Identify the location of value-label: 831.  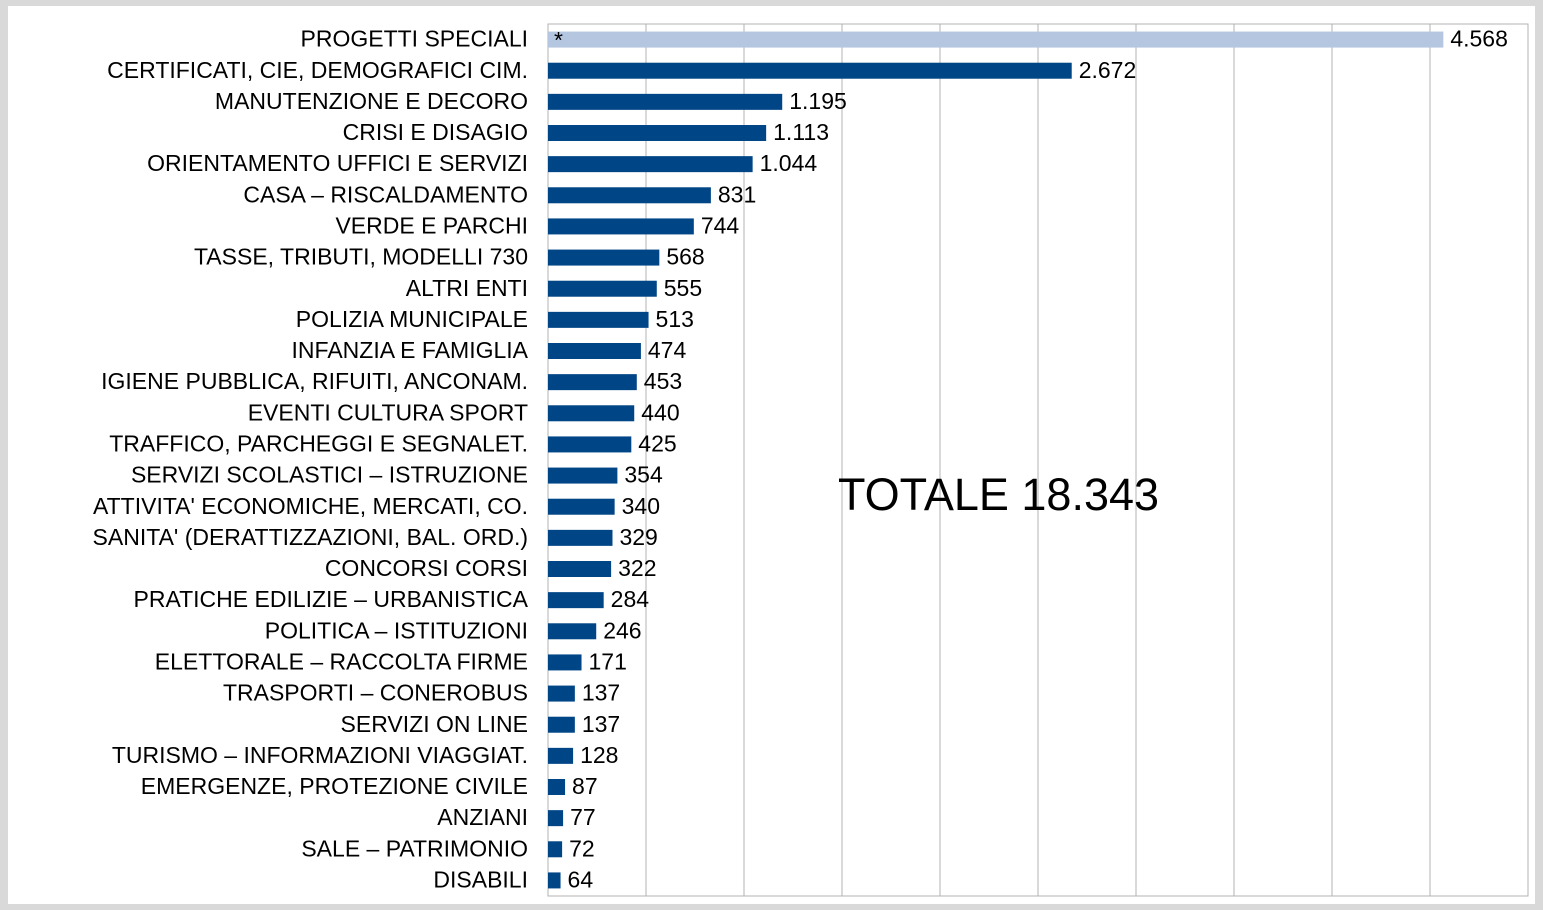
(737, 194).